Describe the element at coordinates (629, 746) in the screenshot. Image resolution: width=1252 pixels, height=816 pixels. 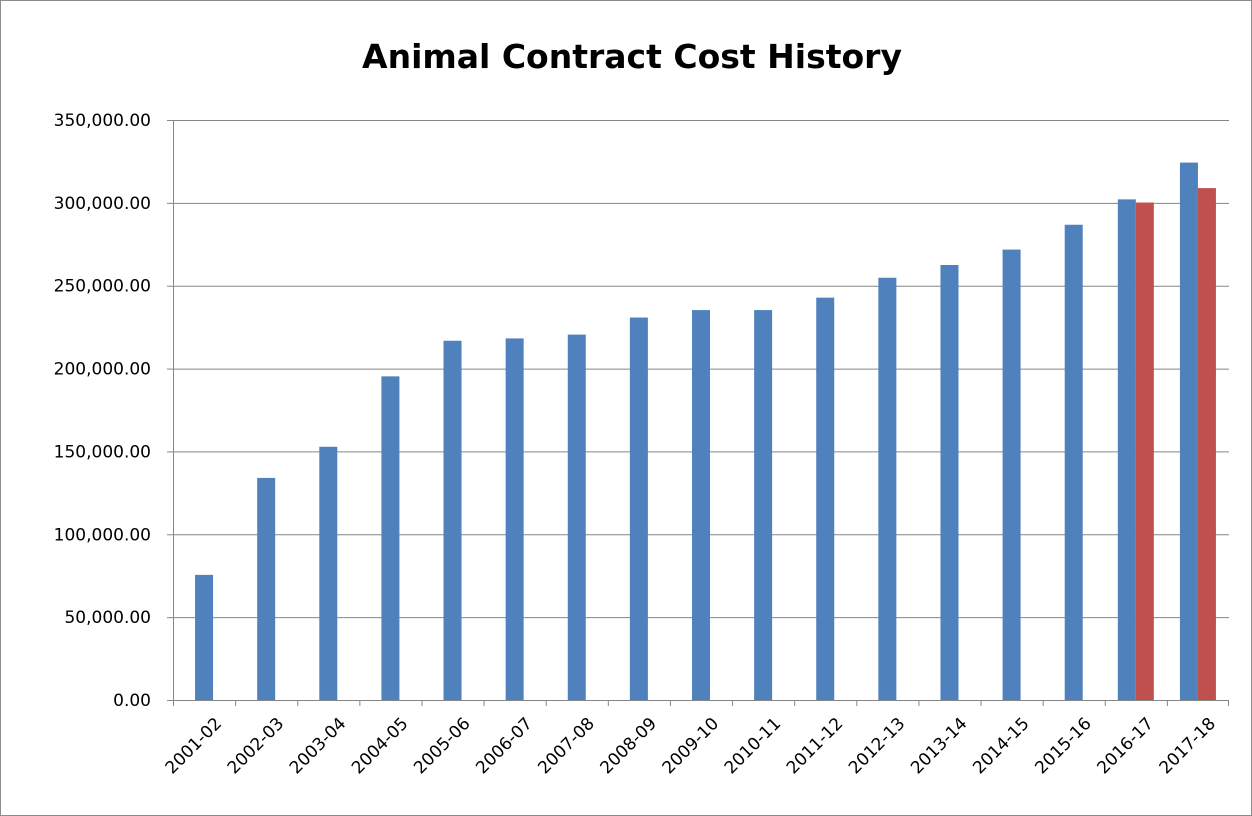
I see `x-tick-label: 2008-09` at that location.